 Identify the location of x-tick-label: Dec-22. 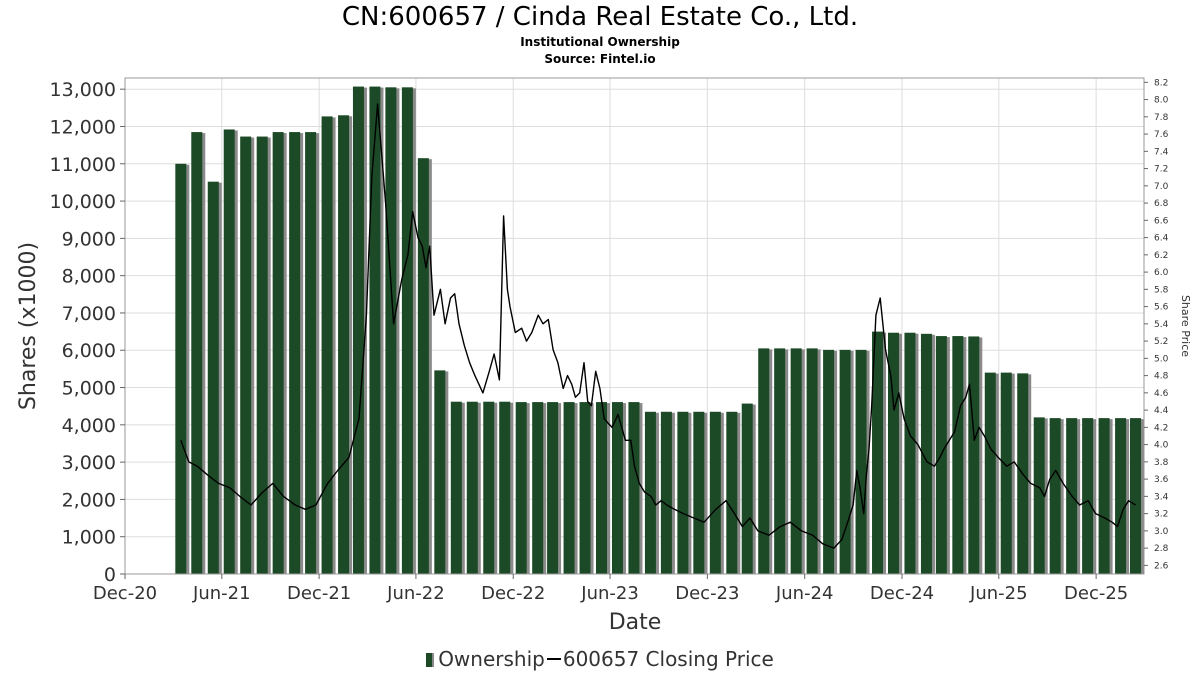
(513, 593).